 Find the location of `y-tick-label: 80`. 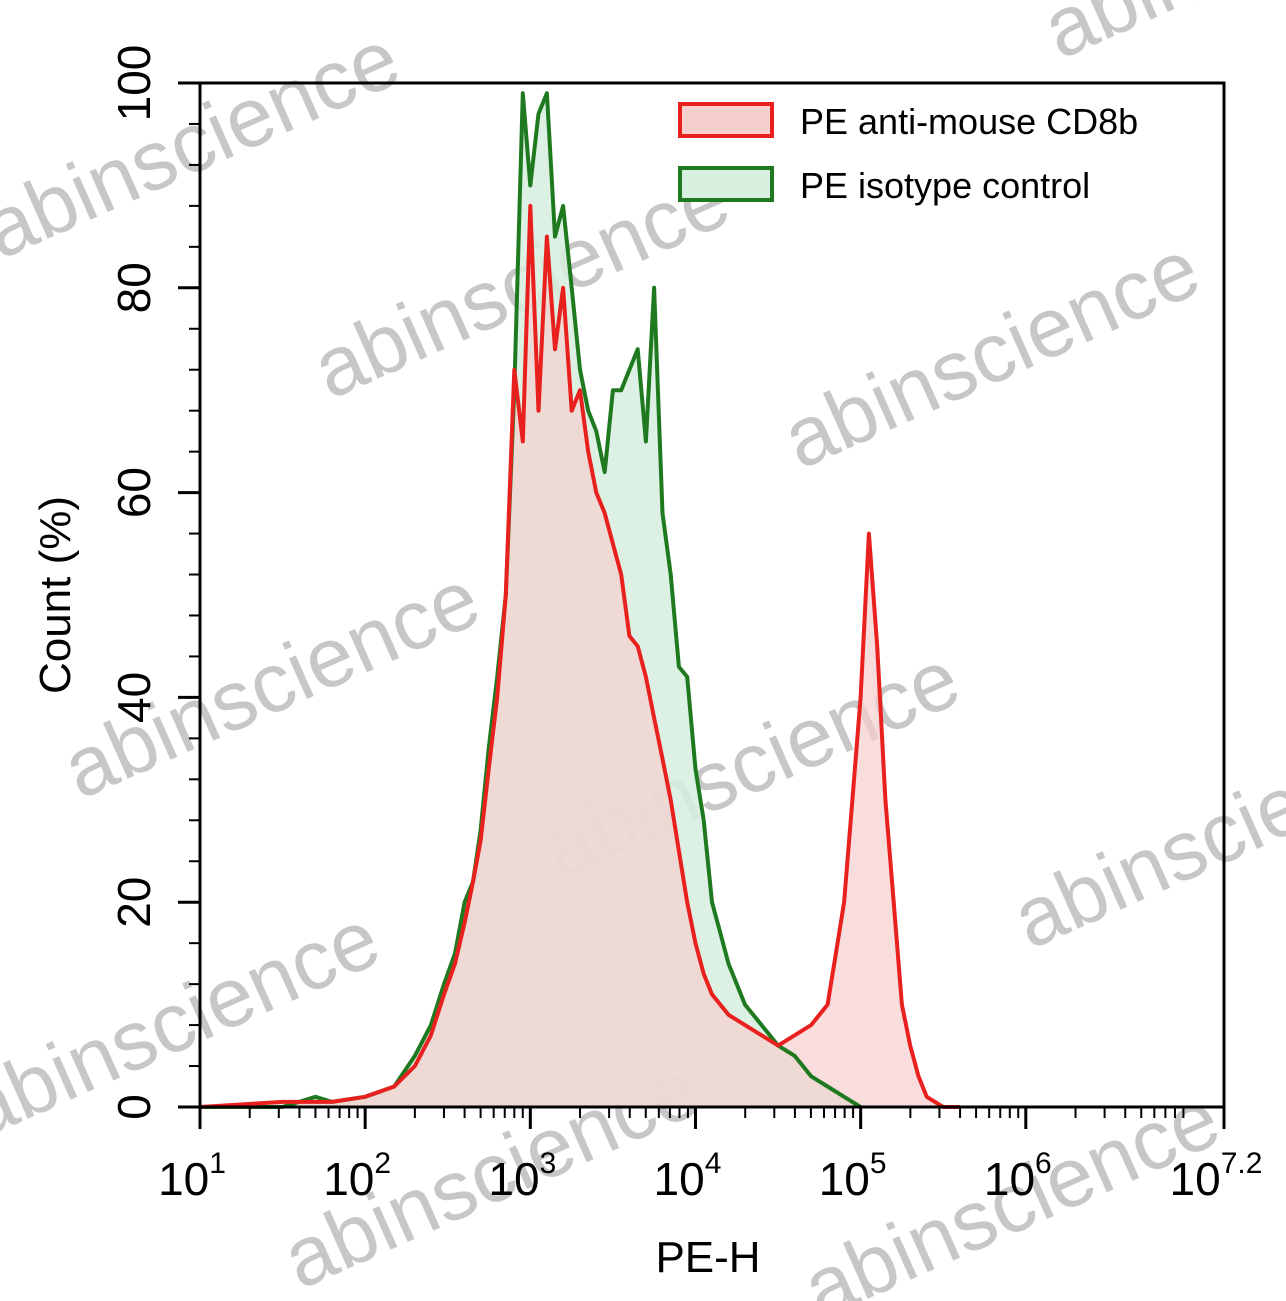

y-tick-label: 80 is located at coordinates (134, 287).